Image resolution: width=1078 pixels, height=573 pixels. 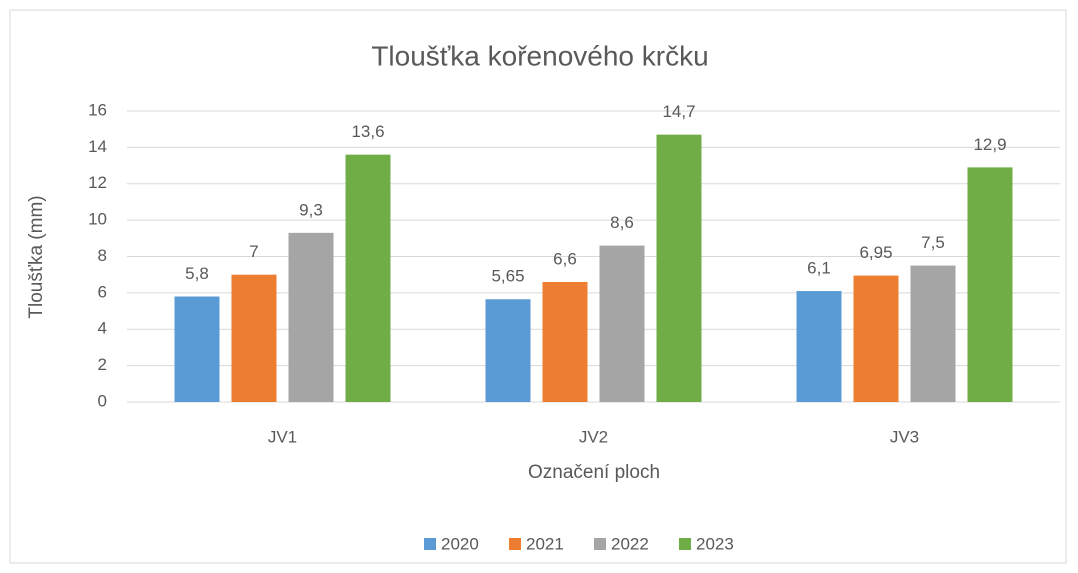 I want to click on data-label: 6,95, so click(x=875, y=252).